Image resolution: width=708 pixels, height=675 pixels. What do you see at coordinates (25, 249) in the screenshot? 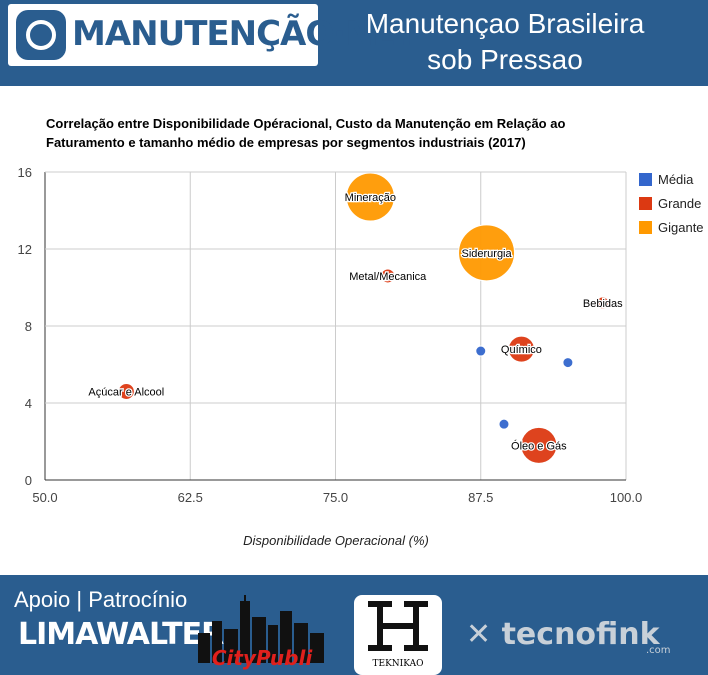
I see `y-tick-label: 12` at bounding box center [25, 249].